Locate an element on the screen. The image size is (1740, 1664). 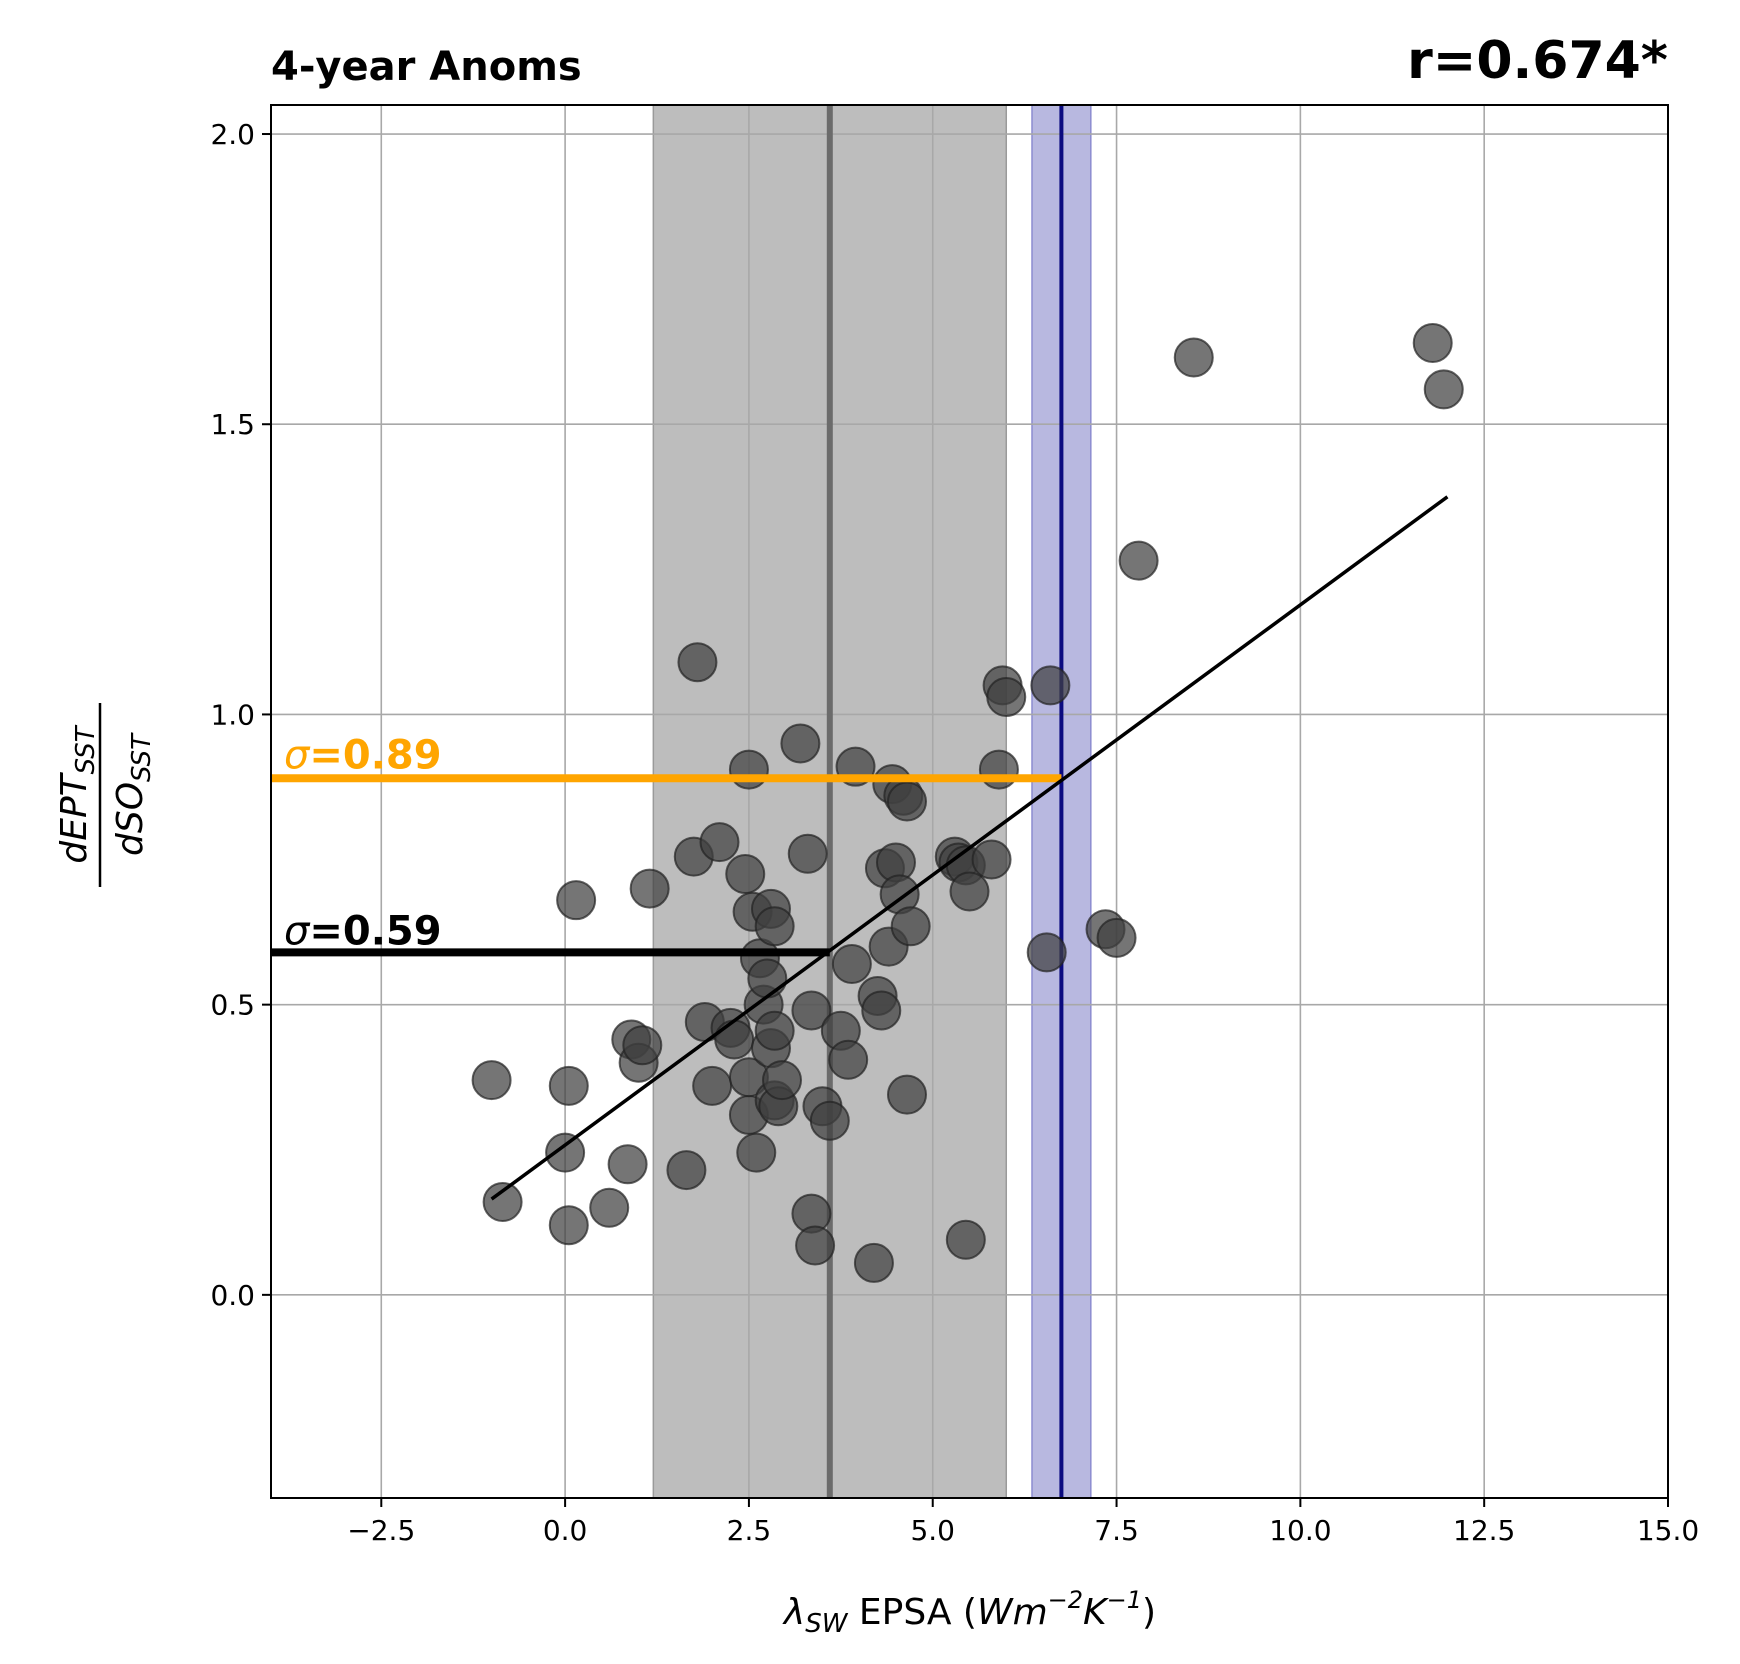
y-tick-label-3: 1.5 is located at coordinates (232, 424).